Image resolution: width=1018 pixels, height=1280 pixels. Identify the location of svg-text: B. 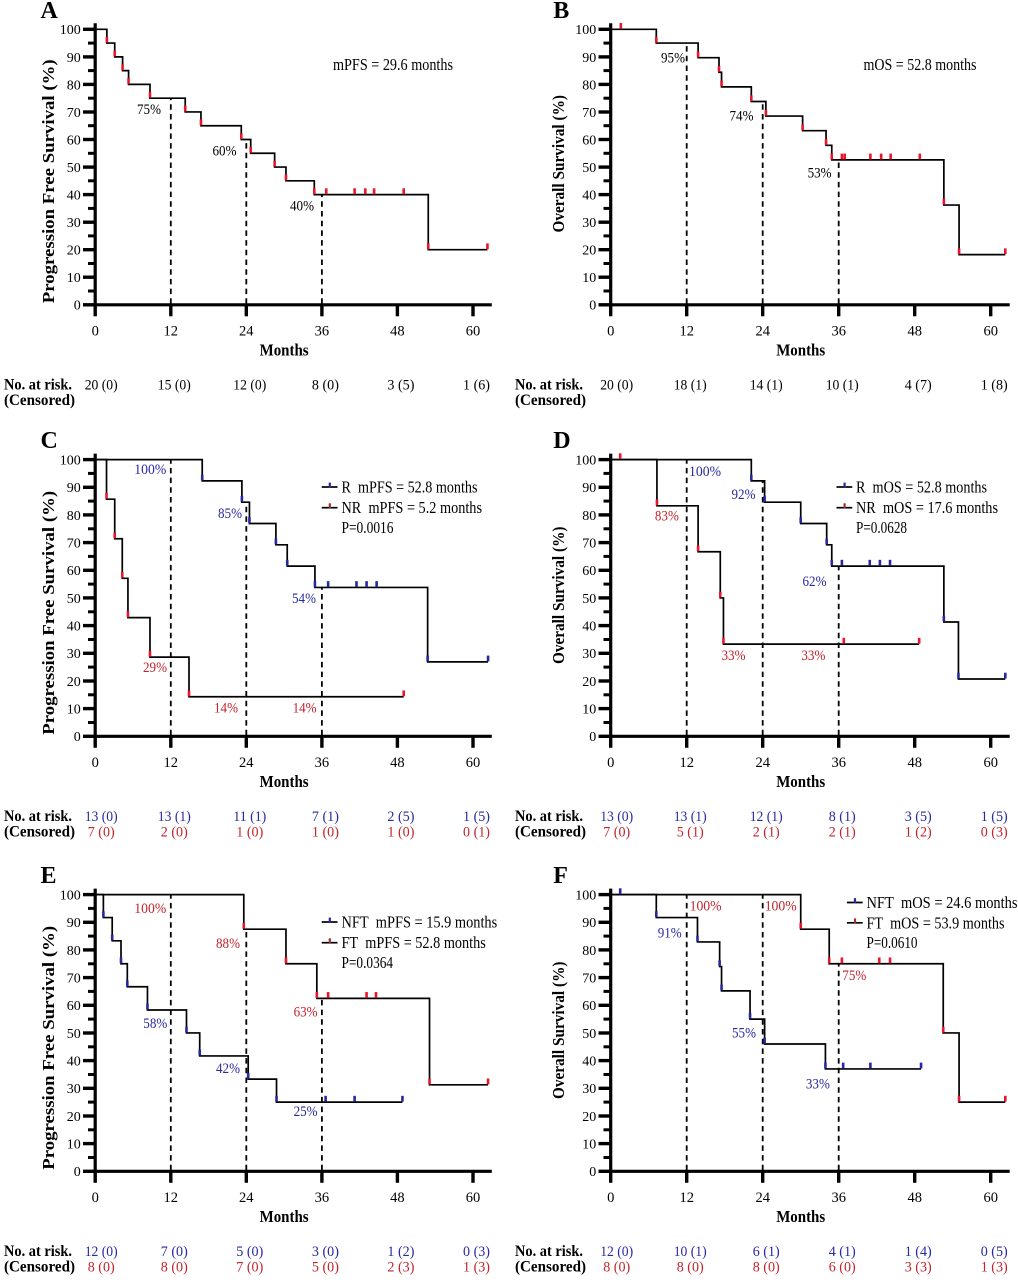
(561, 12).